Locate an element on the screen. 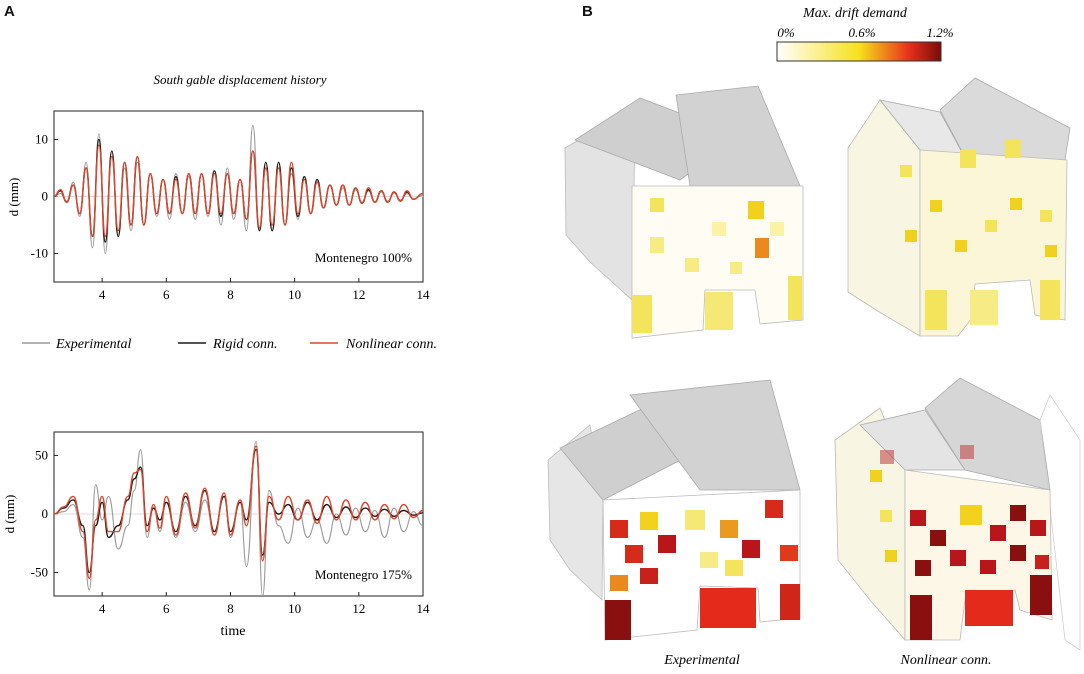  colorbar-title: Max. drift demand is located at coordinates (855, 13).